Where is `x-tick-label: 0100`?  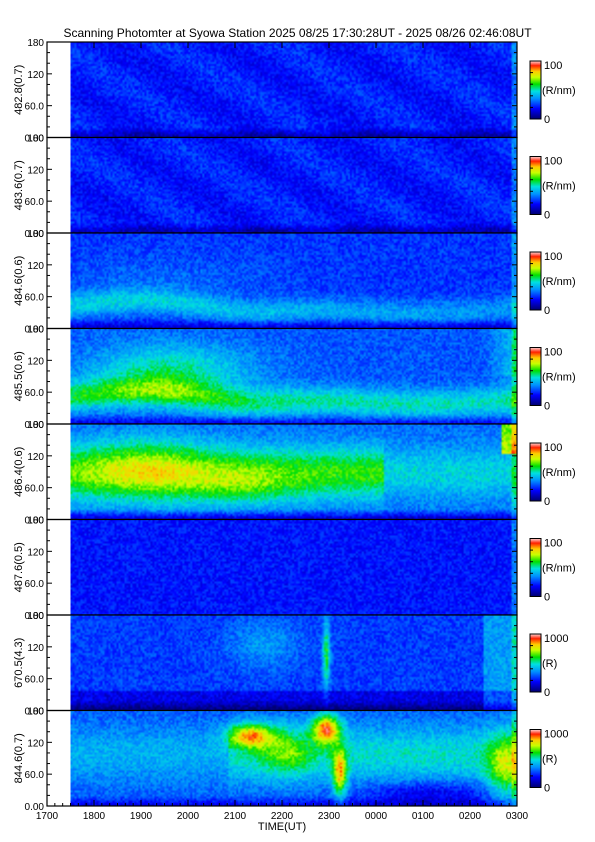 x-tick-label: 0100 is located at coordinates (423, 816).